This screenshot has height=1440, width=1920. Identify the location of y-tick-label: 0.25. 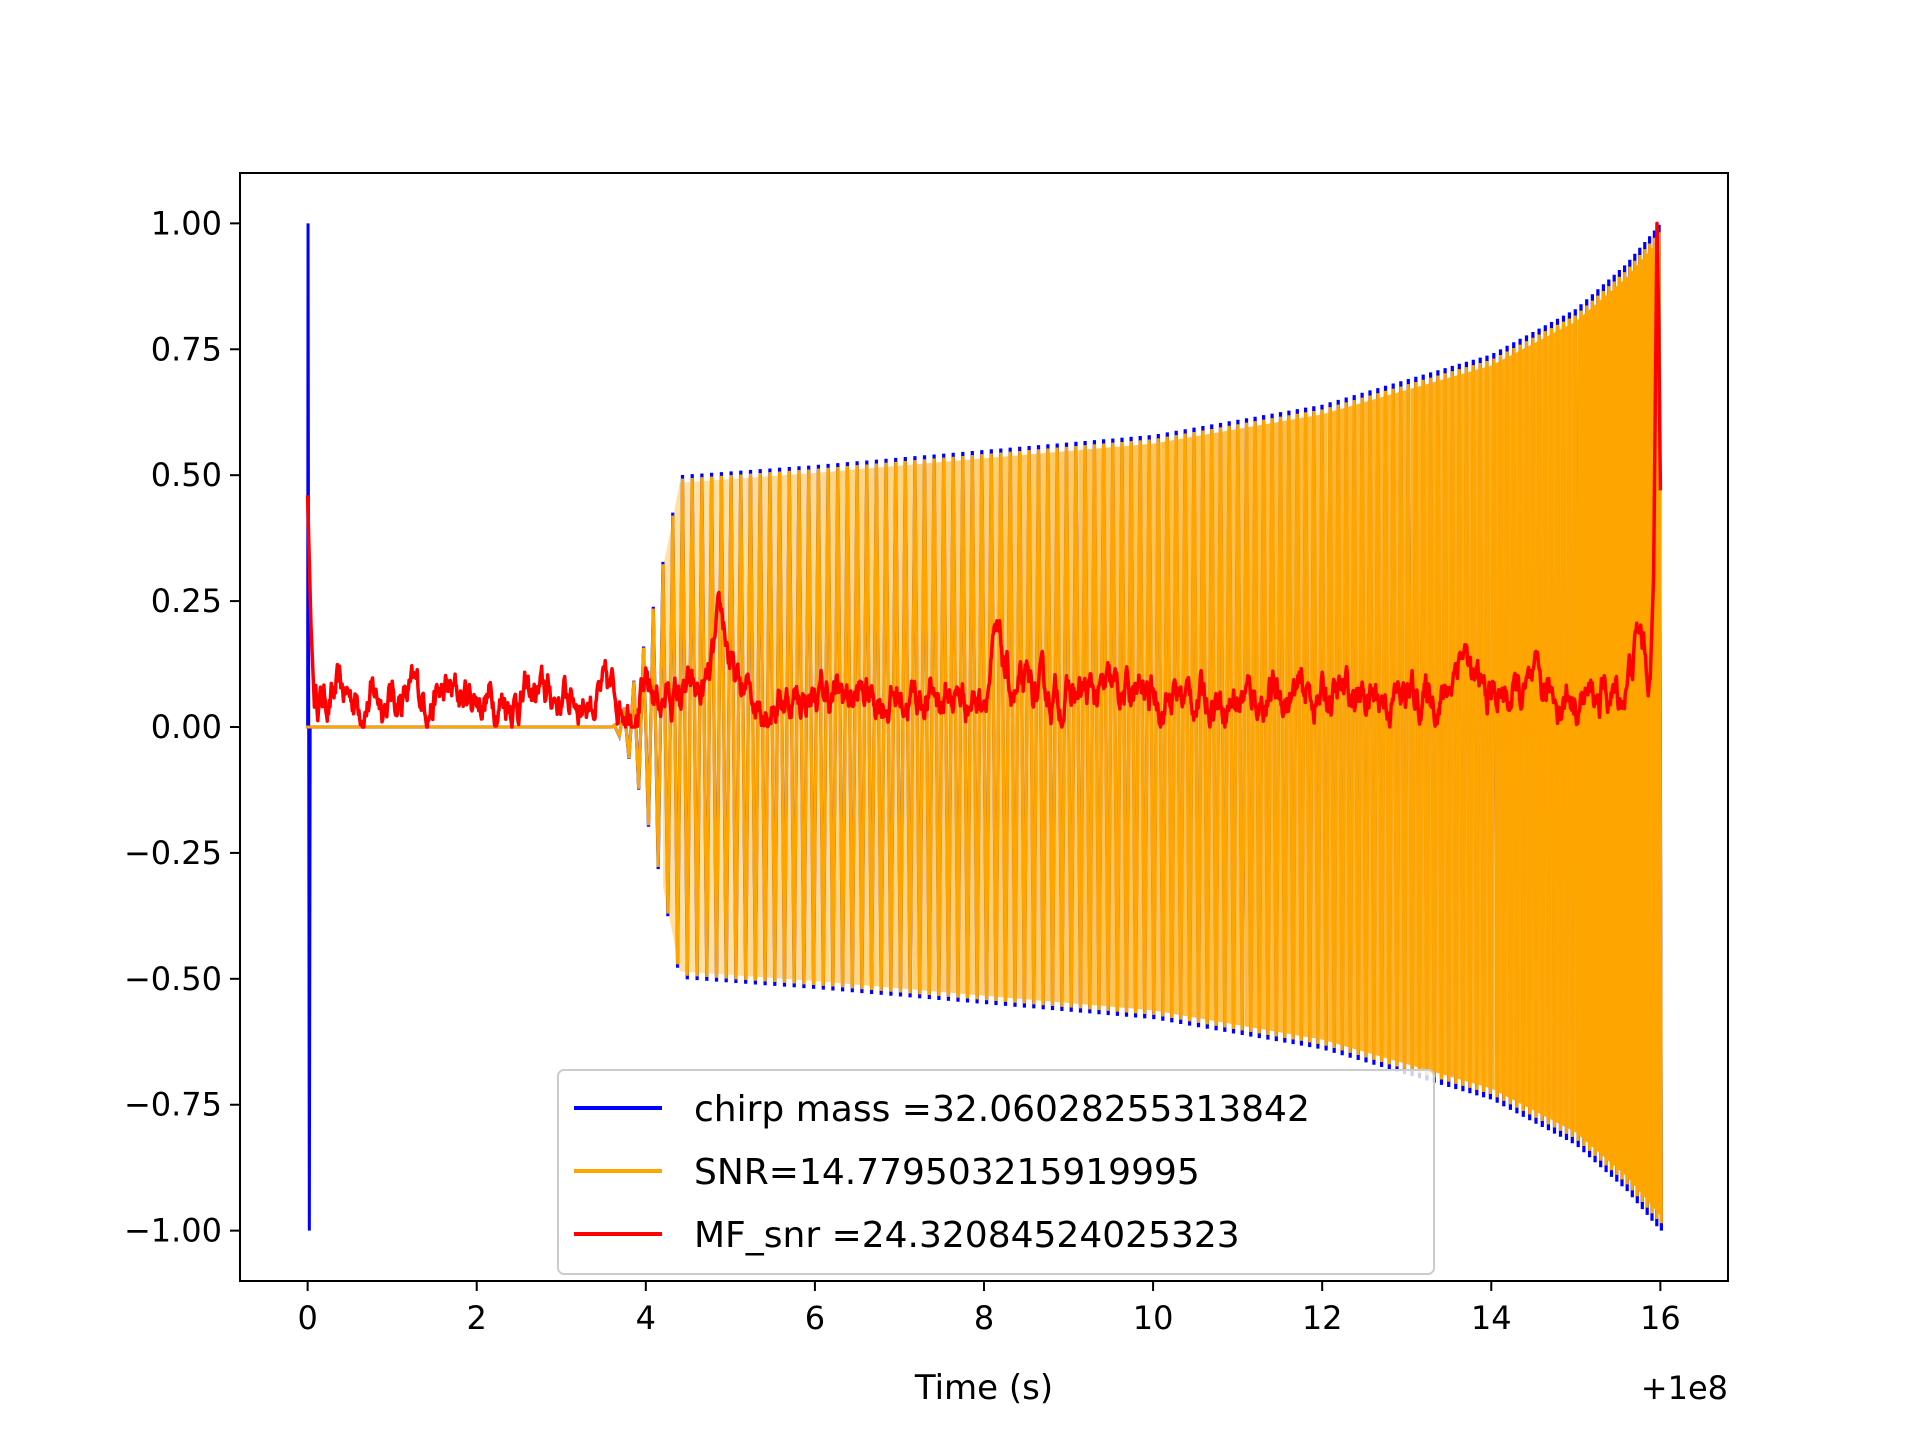
(186, 601).